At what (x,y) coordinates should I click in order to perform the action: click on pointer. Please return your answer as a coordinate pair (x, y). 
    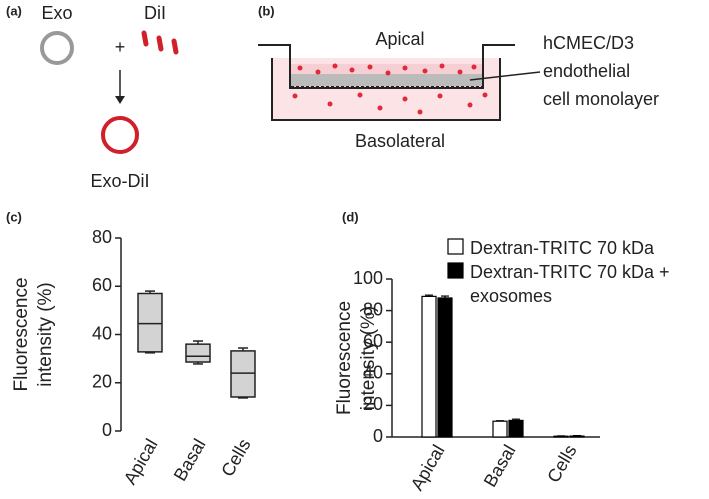
    Looking at the image, I should click on (505, 76).